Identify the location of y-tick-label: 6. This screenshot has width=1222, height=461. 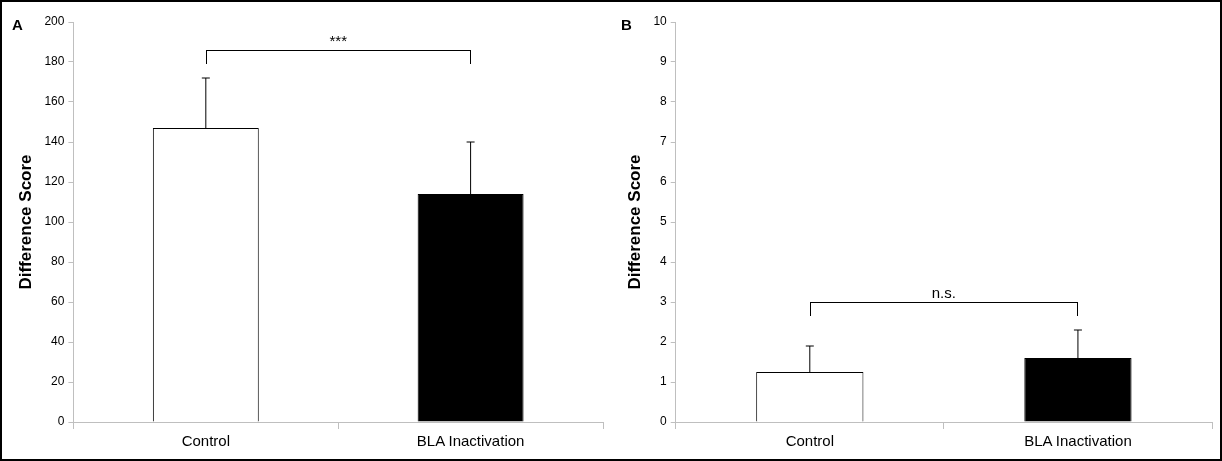
(664, 181).